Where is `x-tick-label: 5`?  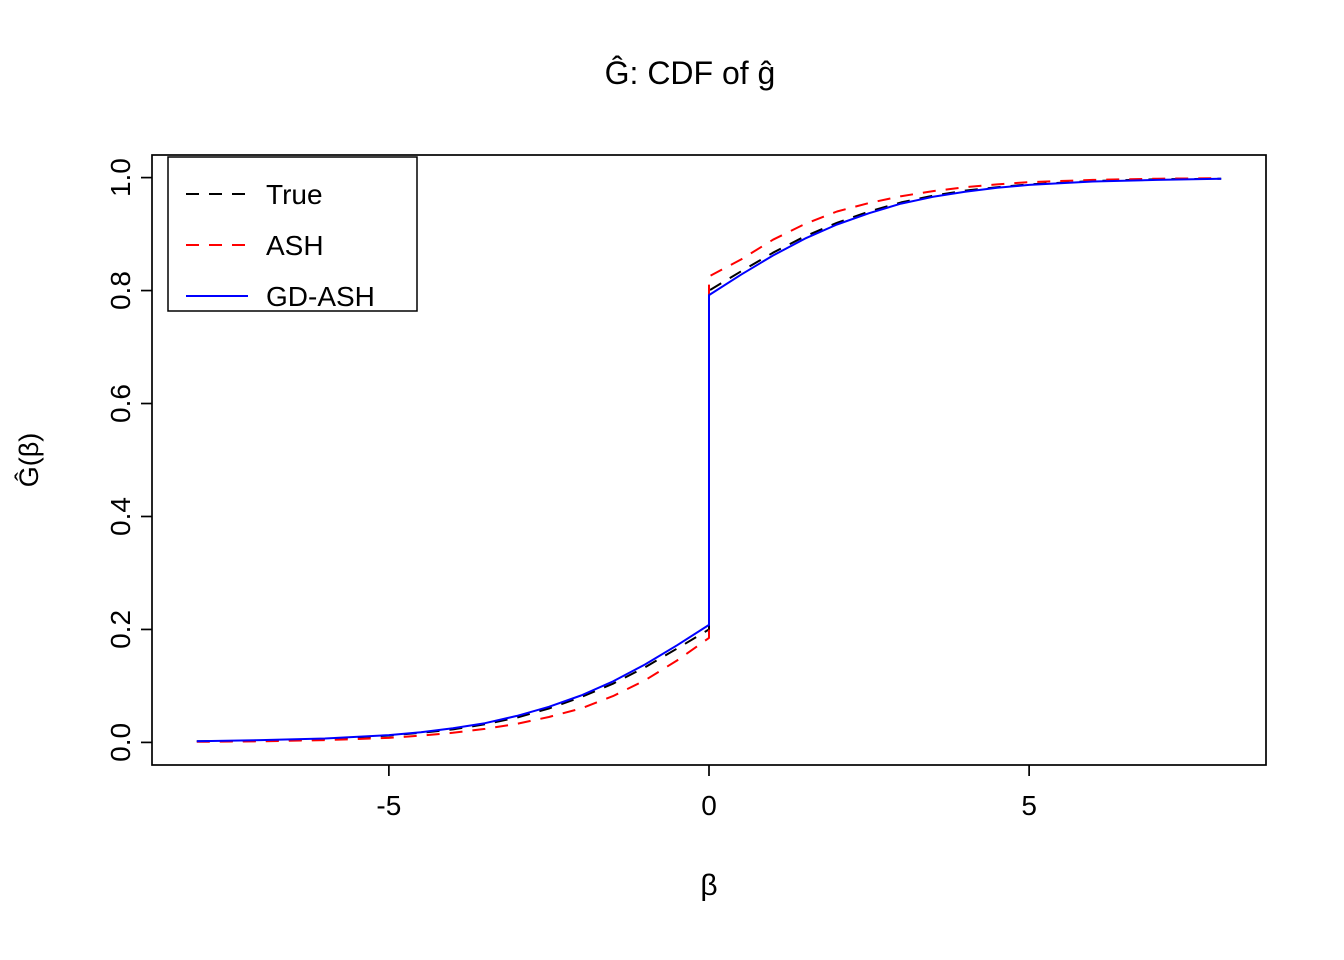
x-tick-label: 5 is located at coordinates (1029, 805).